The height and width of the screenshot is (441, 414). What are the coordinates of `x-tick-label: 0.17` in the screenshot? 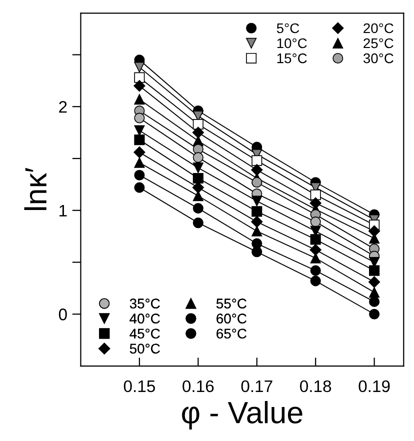 It's located at (256, 386).